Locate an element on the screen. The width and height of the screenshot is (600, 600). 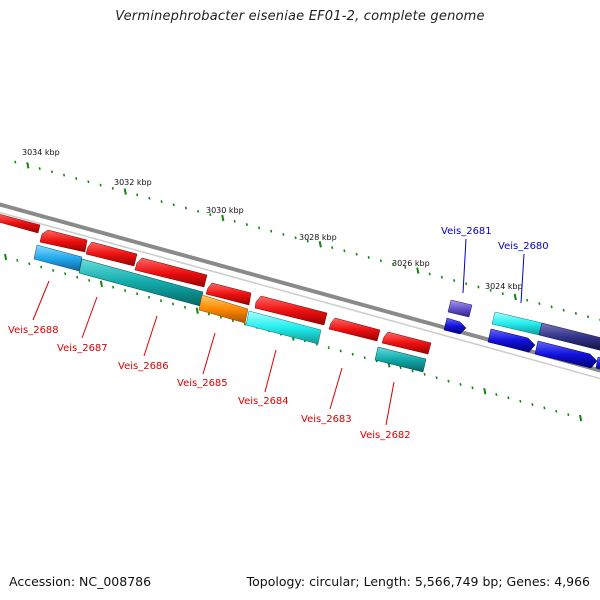
gene-label: Veis_2686 is located at coordinates (143, 366).